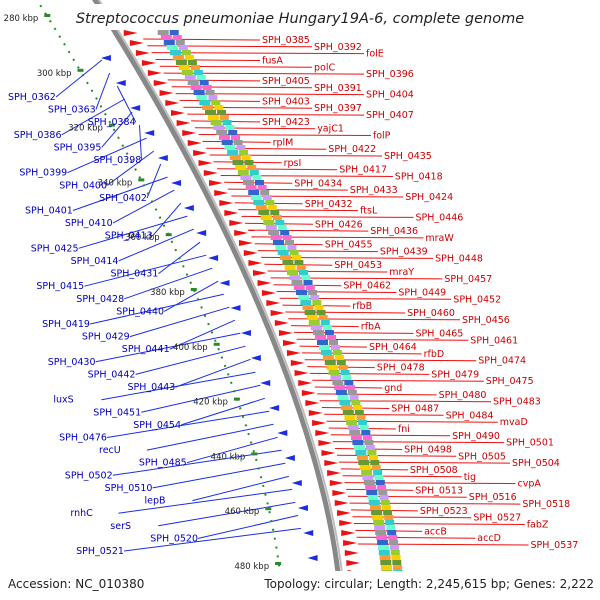 The width and height of the screenshot is (600, 600). What do you see at coordinates (497, 518) in the screenshot?
I see `right-gene-label: SPH_0527` at bounding box center [497, 518].